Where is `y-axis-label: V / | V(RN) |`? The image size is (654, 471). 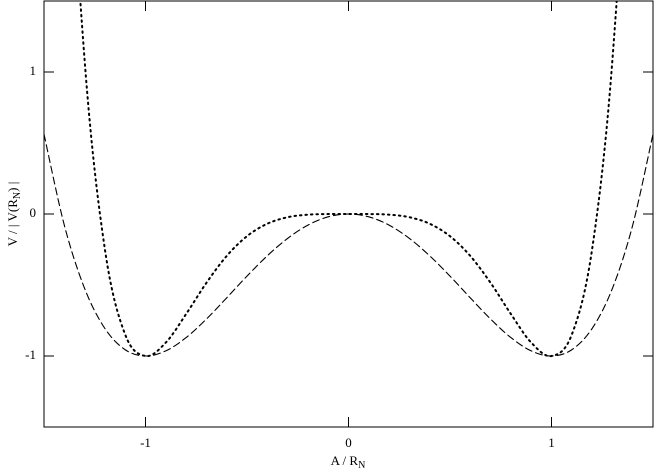 y-axis-label: V / | V(RN) | is located at coordinates (14, 214).